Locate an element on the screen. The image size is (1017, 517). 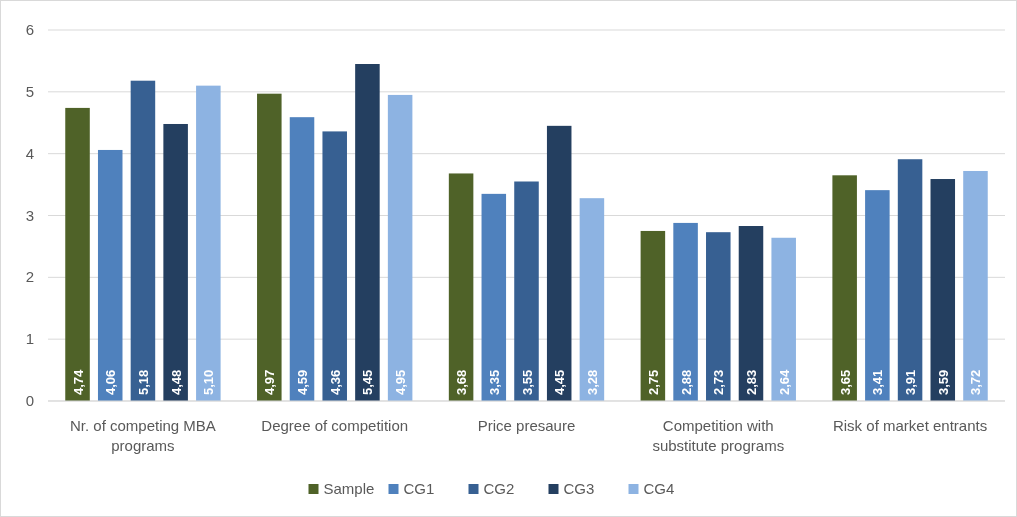
legend-label: CG1 is located at coordinates (419, 488).